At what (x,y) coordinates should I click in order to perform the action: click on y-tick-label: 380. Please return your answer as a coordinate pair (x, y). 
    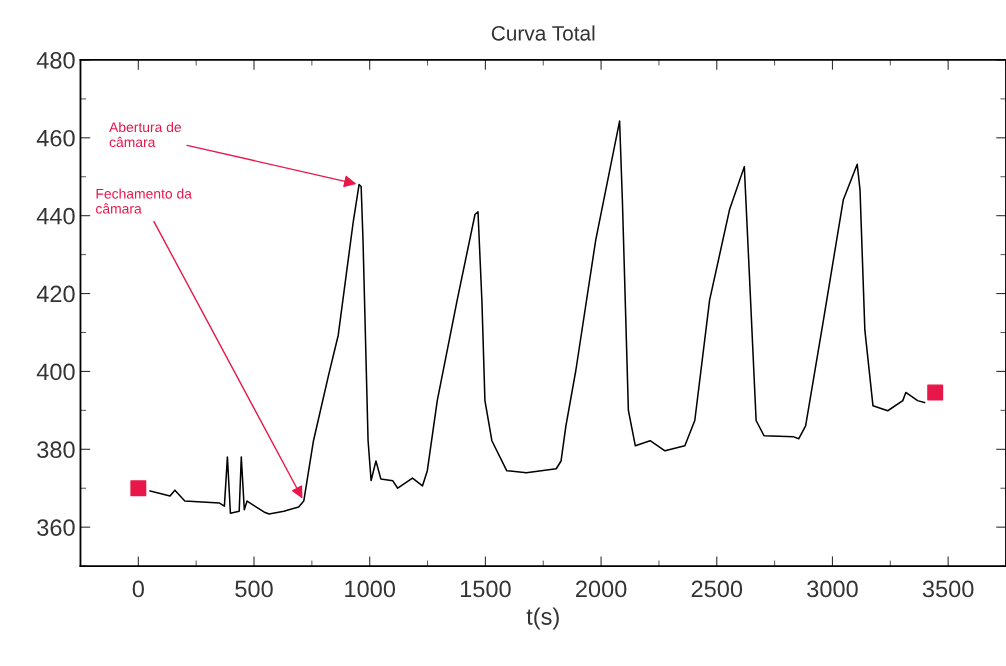
    Looking at the image, I should click on (56, 450).